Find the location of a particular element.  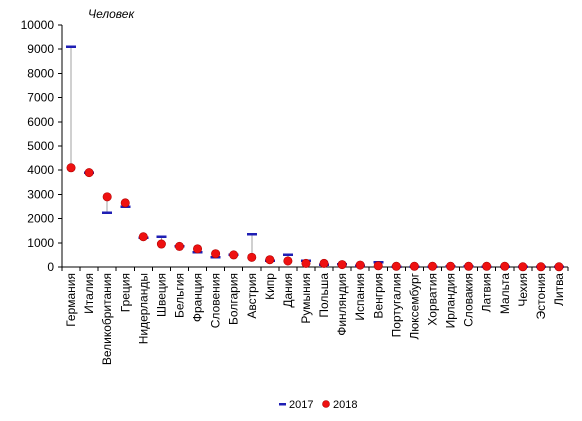

y-tick-label: 2000 is located at coordinates (40, 219).